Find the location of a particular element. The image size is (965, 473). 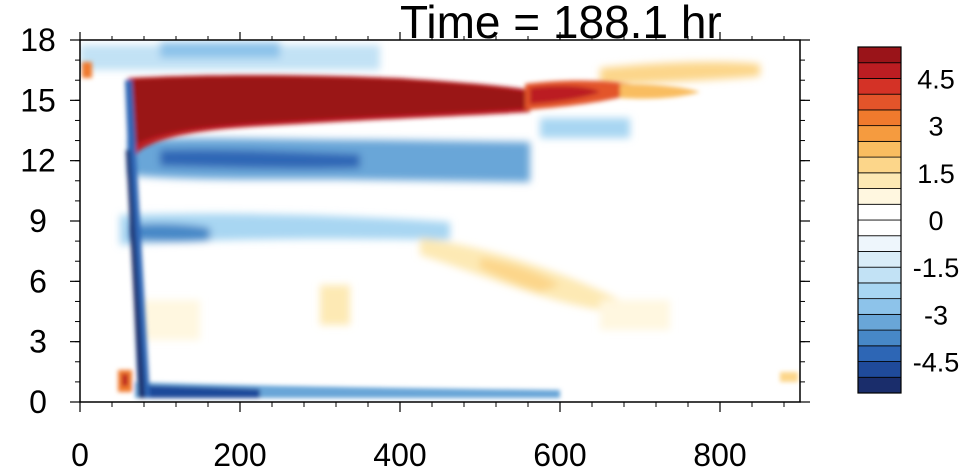

colorbar-tick-label: 0 is located at coordinates (935, 221).